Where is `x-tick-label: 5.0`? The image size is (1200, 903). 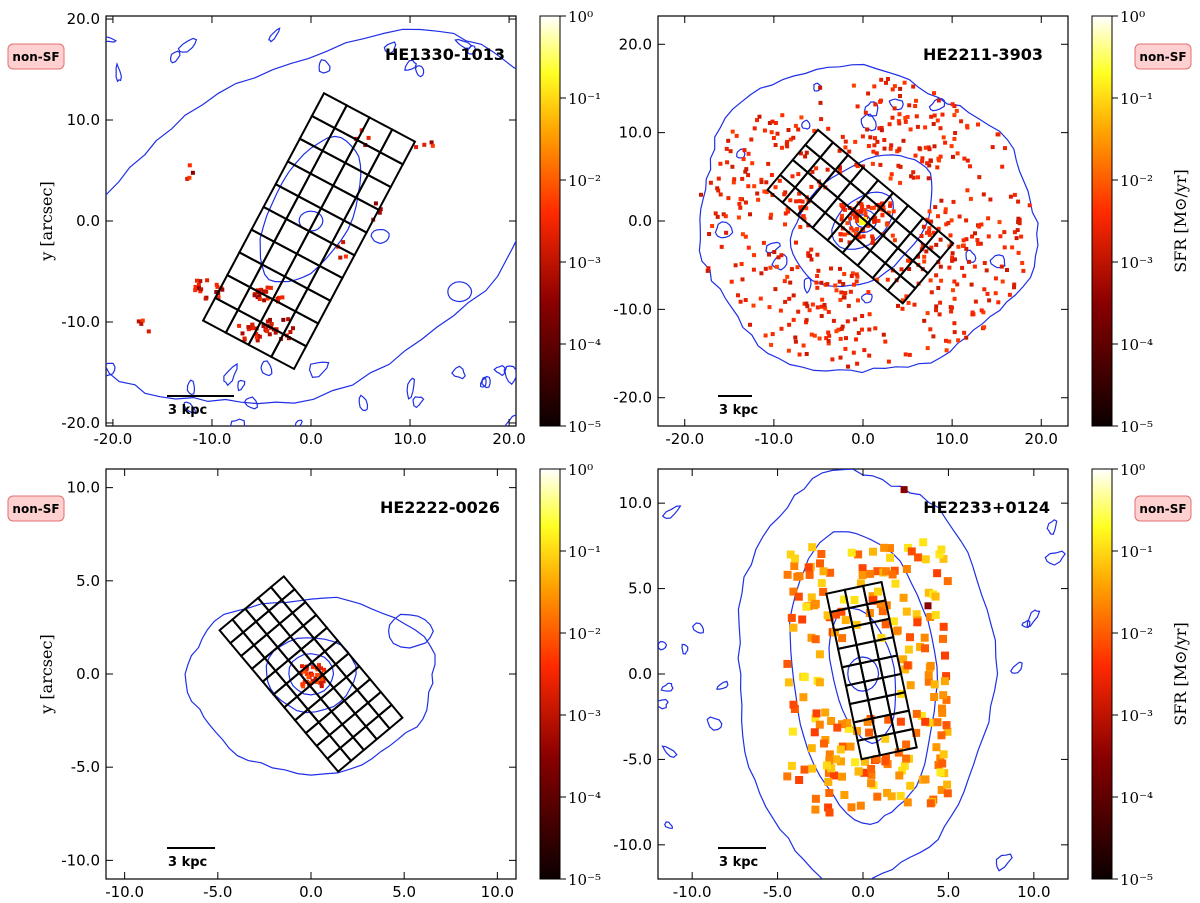
x-tick-label: 5.0 is located at coordinates (948, 892).